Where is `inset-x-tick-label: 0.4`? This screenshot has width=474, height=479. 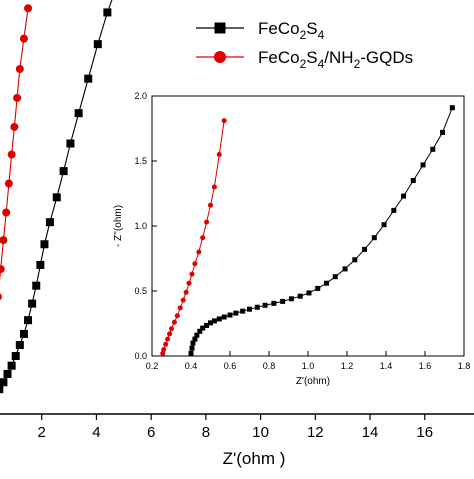 inset-x-tick-label: 0.4 is located at coordinates (191, 366).